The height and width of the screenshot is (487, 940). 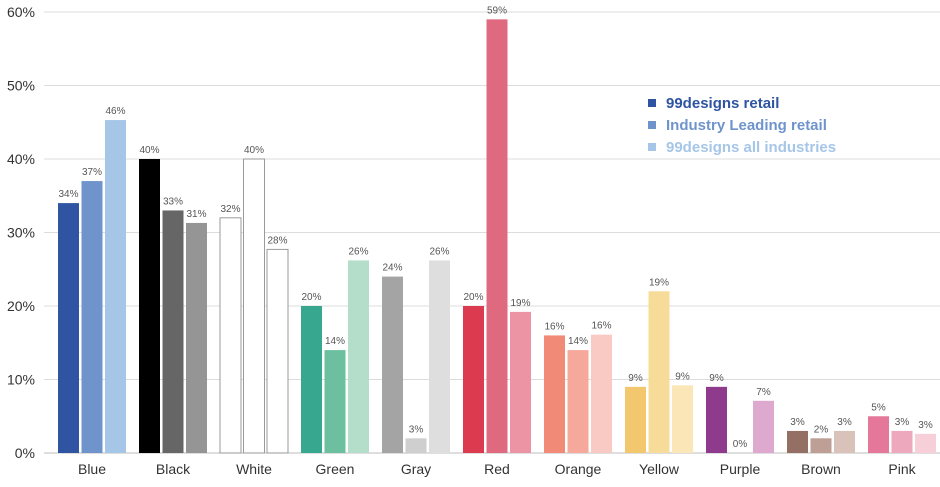 What do you see at coordinates (21, 380) in the screenshot?
I see `y-tick-label: 10%` at bounding box center [21, 380].